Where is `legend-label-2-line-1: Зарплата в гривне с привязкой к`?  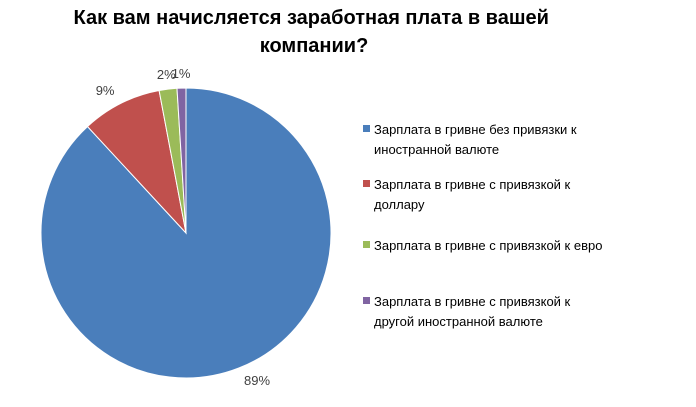
legend-label-2-line-1: Зарплата в гривне с привязкой к is located at coordinates (472, 184).